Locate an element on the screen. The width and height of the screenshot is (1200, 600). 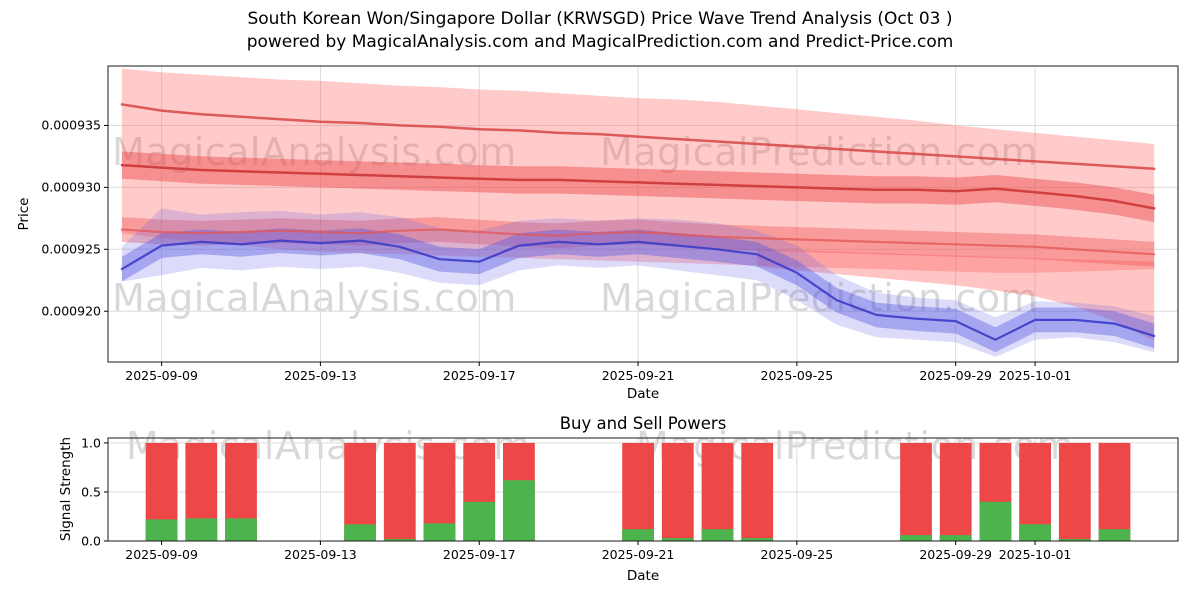
y-tick-label: 0.000920 is located at coordinates (71, 311).